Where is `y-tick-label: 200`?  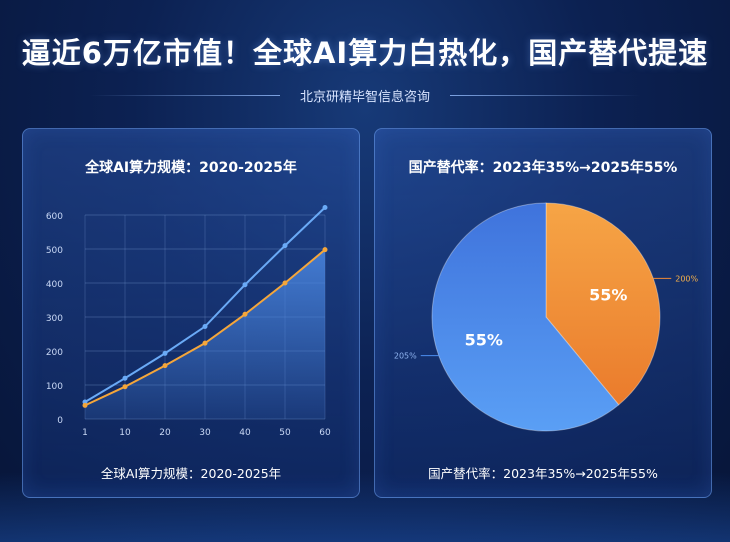
y-tick-label: 200 is located at coordinates (54, 353).